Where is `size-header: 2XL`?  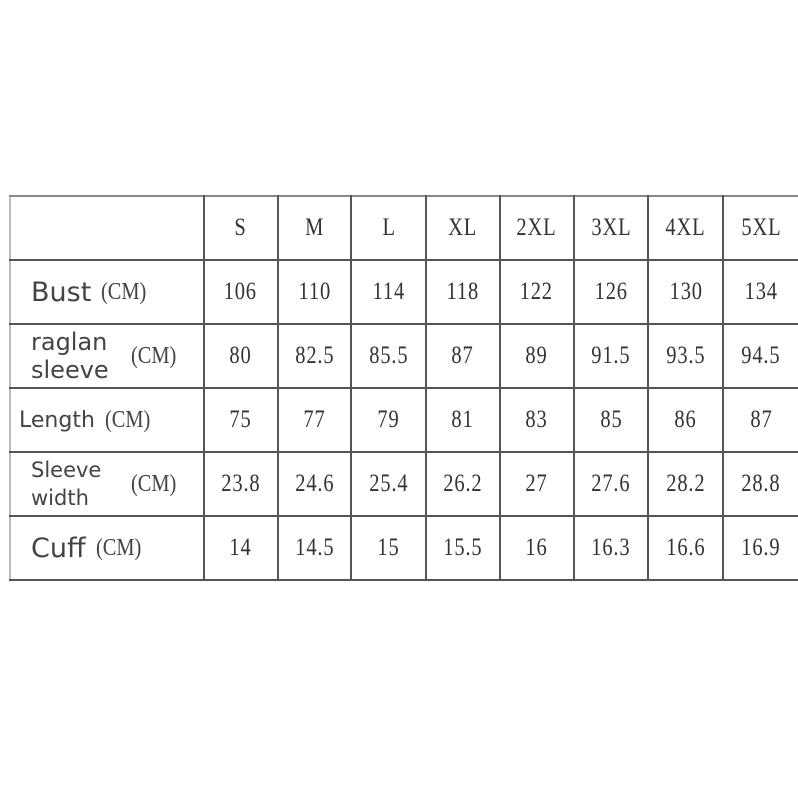 size-header: 2XL is located at coordinates (536, 228).